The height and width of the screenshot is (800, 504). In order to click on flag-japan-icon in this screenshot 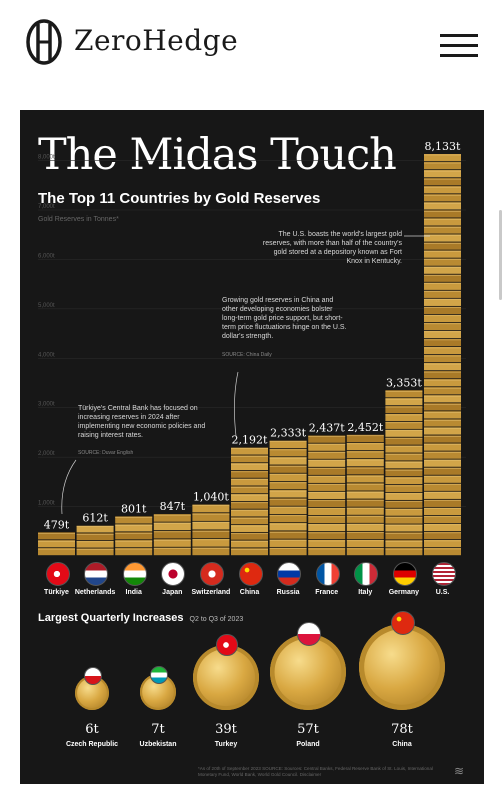, I will do `click(173, 574)`.